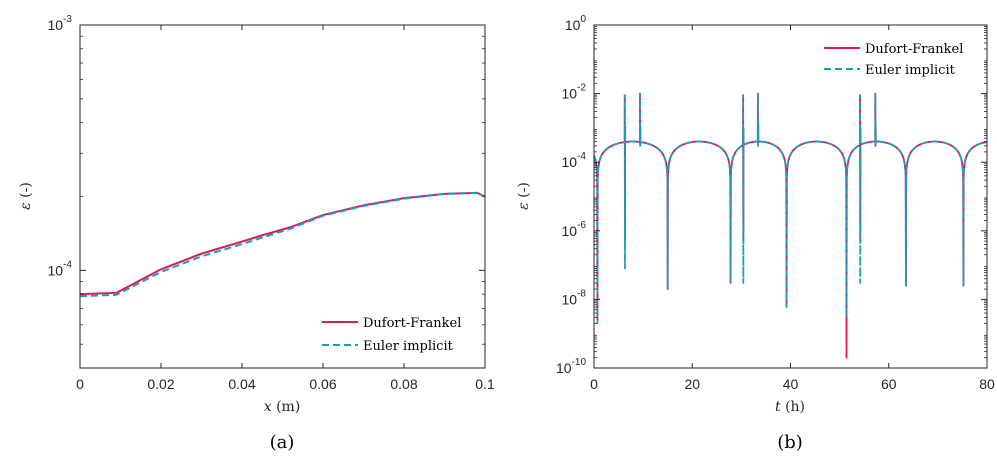 Image resolution: width=997 pixels, height=462 pixels. I want to click on ytick-label-a: 10⁻⁴, so click(60, 268).